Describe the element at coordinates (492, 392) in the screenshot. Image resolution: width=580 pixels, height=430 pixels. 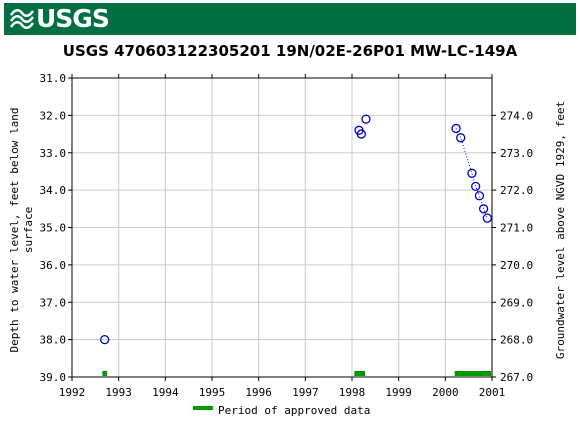
I see `x-tick-label: 2001` at that location.